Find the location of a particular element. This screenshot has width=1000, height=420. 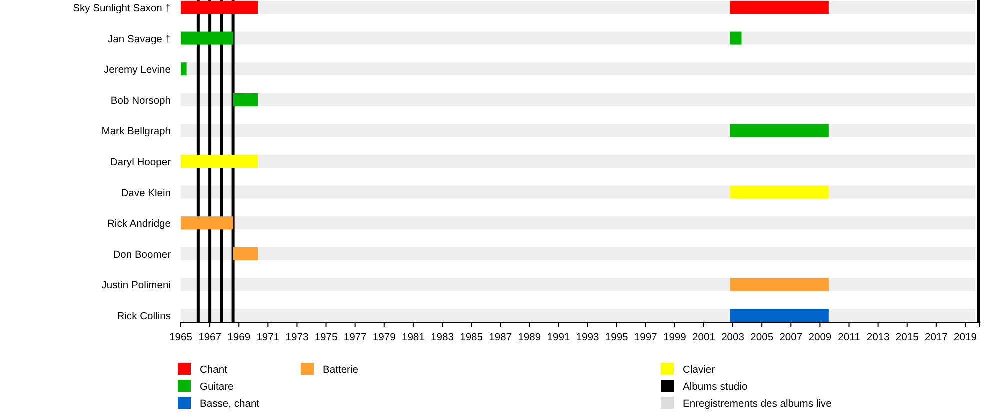

x-tick-label: 1999 is located at coordinates (675, 338).